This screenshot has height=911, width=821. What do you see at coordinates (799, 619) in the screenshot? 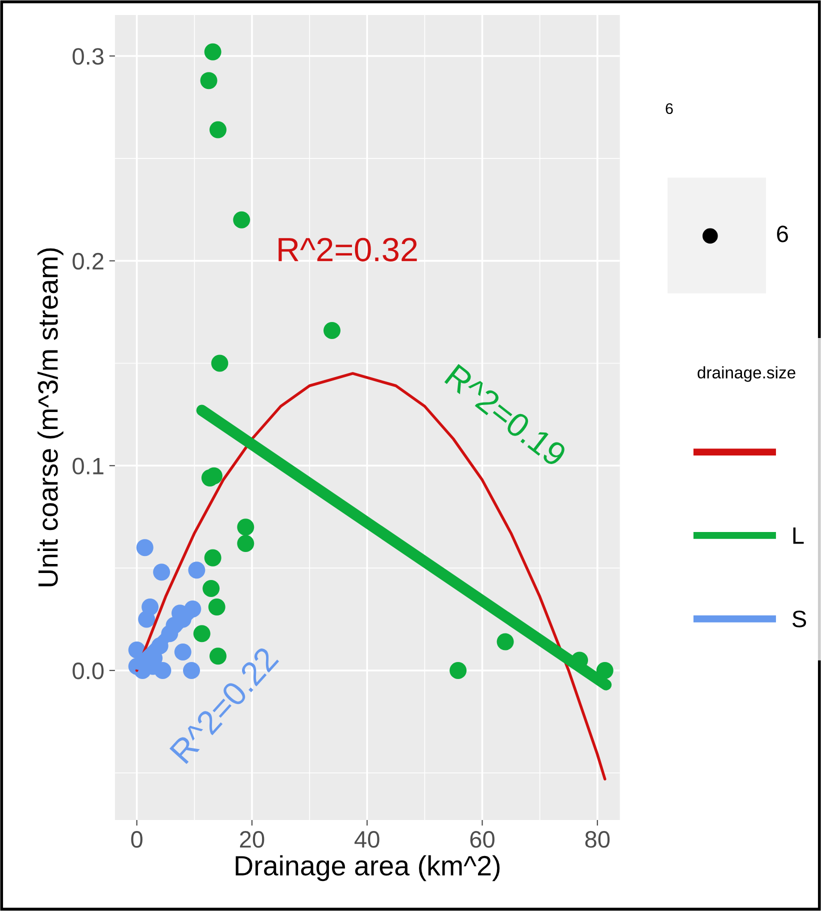
I see `legend-label: S` at bounding box center [799, 619].